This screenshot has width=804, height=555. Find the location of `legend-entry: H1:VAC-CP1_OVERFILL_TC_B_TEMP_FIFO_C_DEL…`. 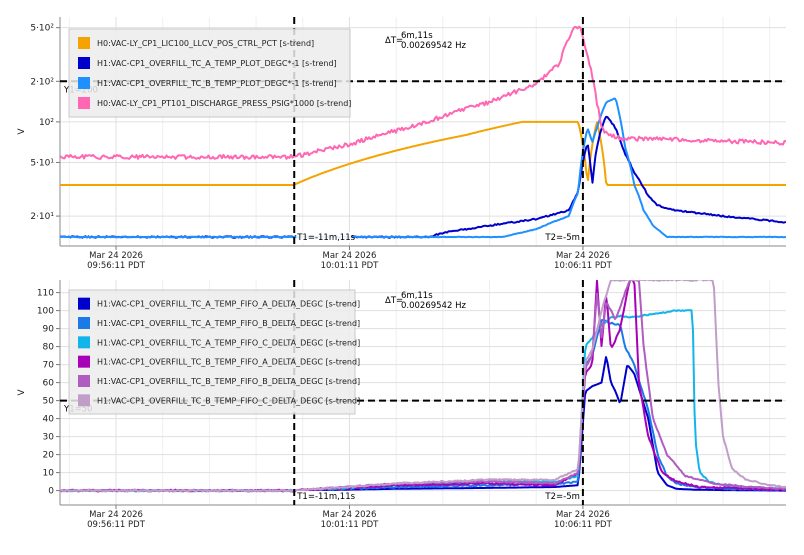

legend-entry: H1:VAC-CP1_OVERFILL_TC_B_TEMP_FIFO_C_DEL… is located at coordinates (228, 400).